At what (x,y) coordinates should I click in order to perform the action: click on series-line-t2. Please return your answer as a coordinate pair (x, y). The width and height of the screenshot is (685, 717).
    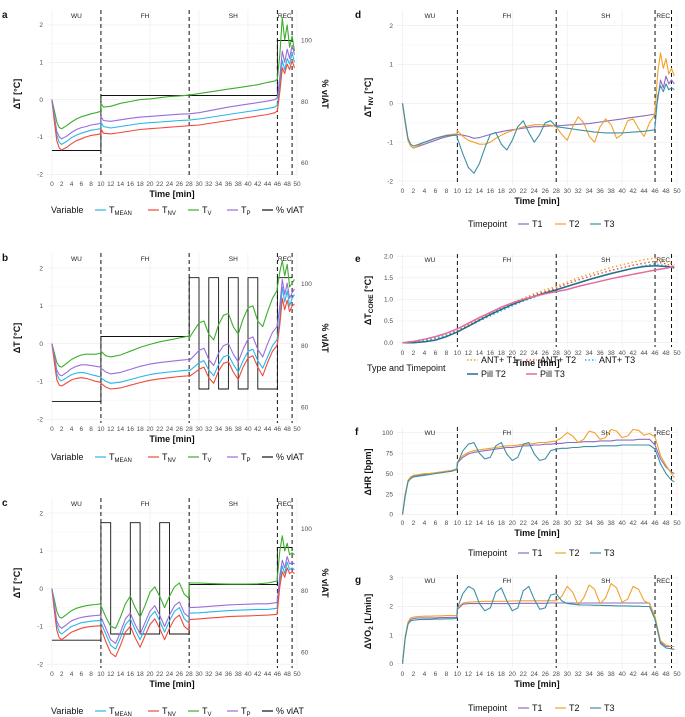
    Looking at the image, I should click on (538, 471).